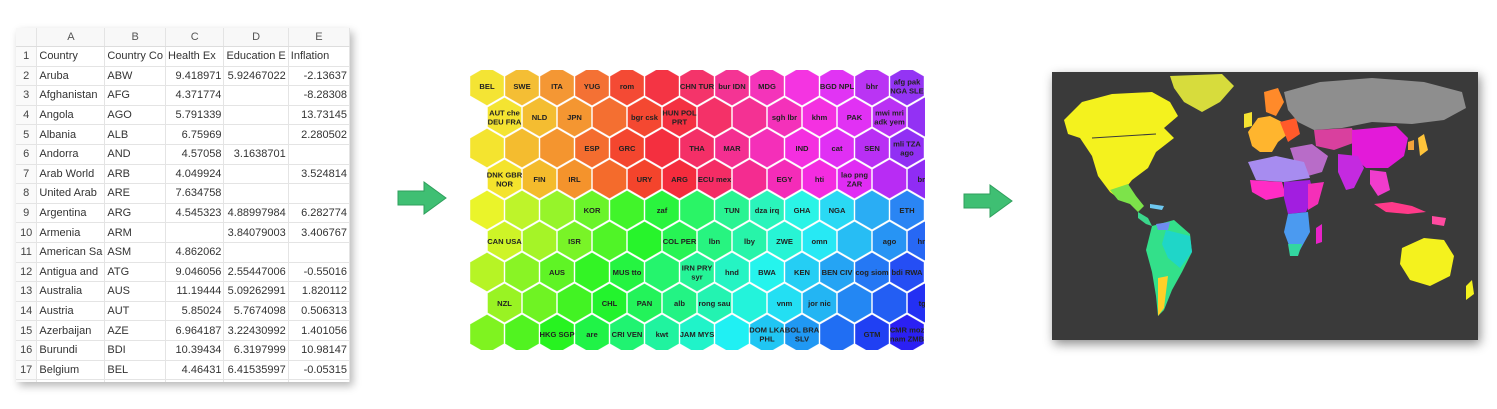 The image size is (1497, 409). What do you see at coordinates (195, 76) in the screenshot?
I see `health-cell: 9.418971` at bounding box center [195, 76].